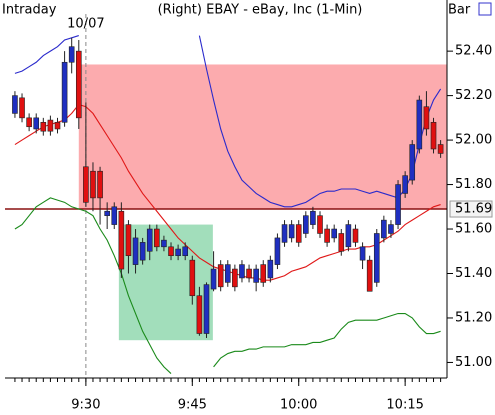 This screenshot has width=495, height=415. I want to click on mode-label: Intraday, so click(29, 10).